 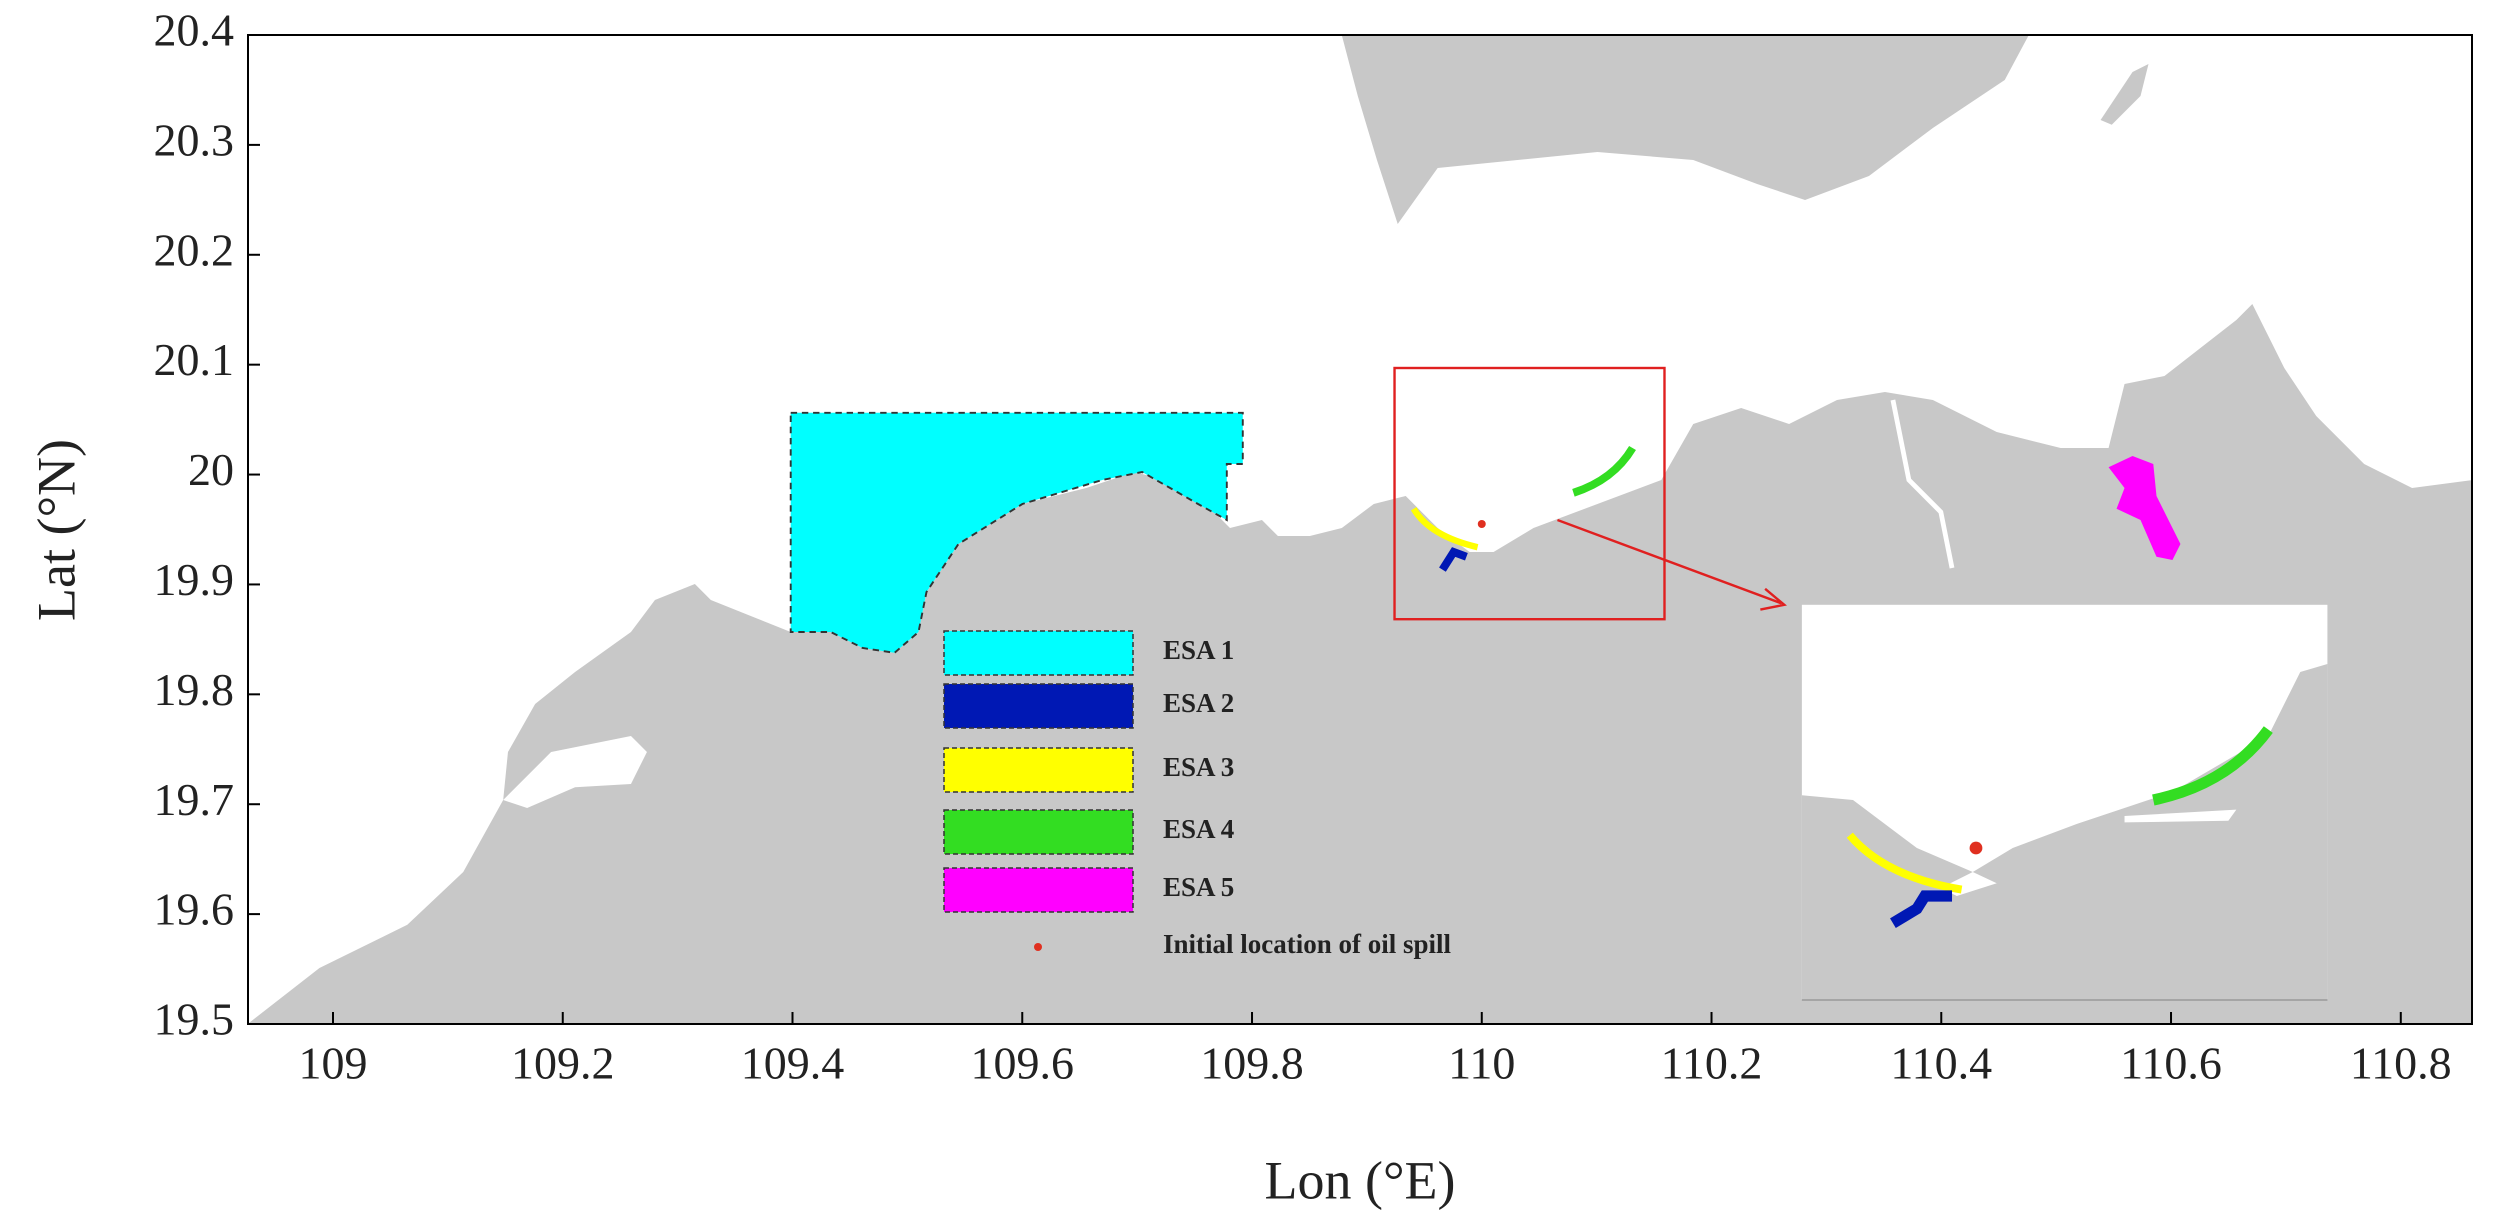 What do you see at coordinates (1198, 829) in the screenshot?
I see `legend-label: ESA 4` at bounding box center [1198, 829].